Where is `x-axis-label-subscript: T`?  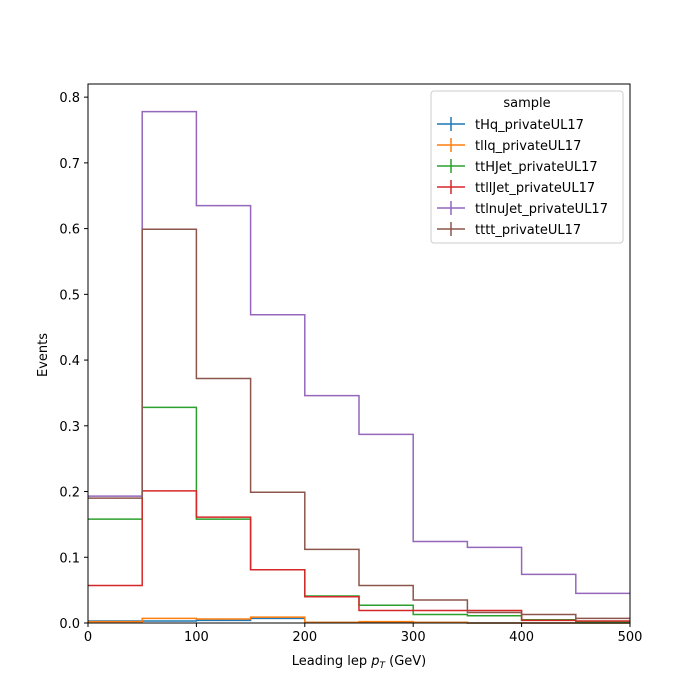 x-axis-label-subscript: T is located at coordinates (382, 666).